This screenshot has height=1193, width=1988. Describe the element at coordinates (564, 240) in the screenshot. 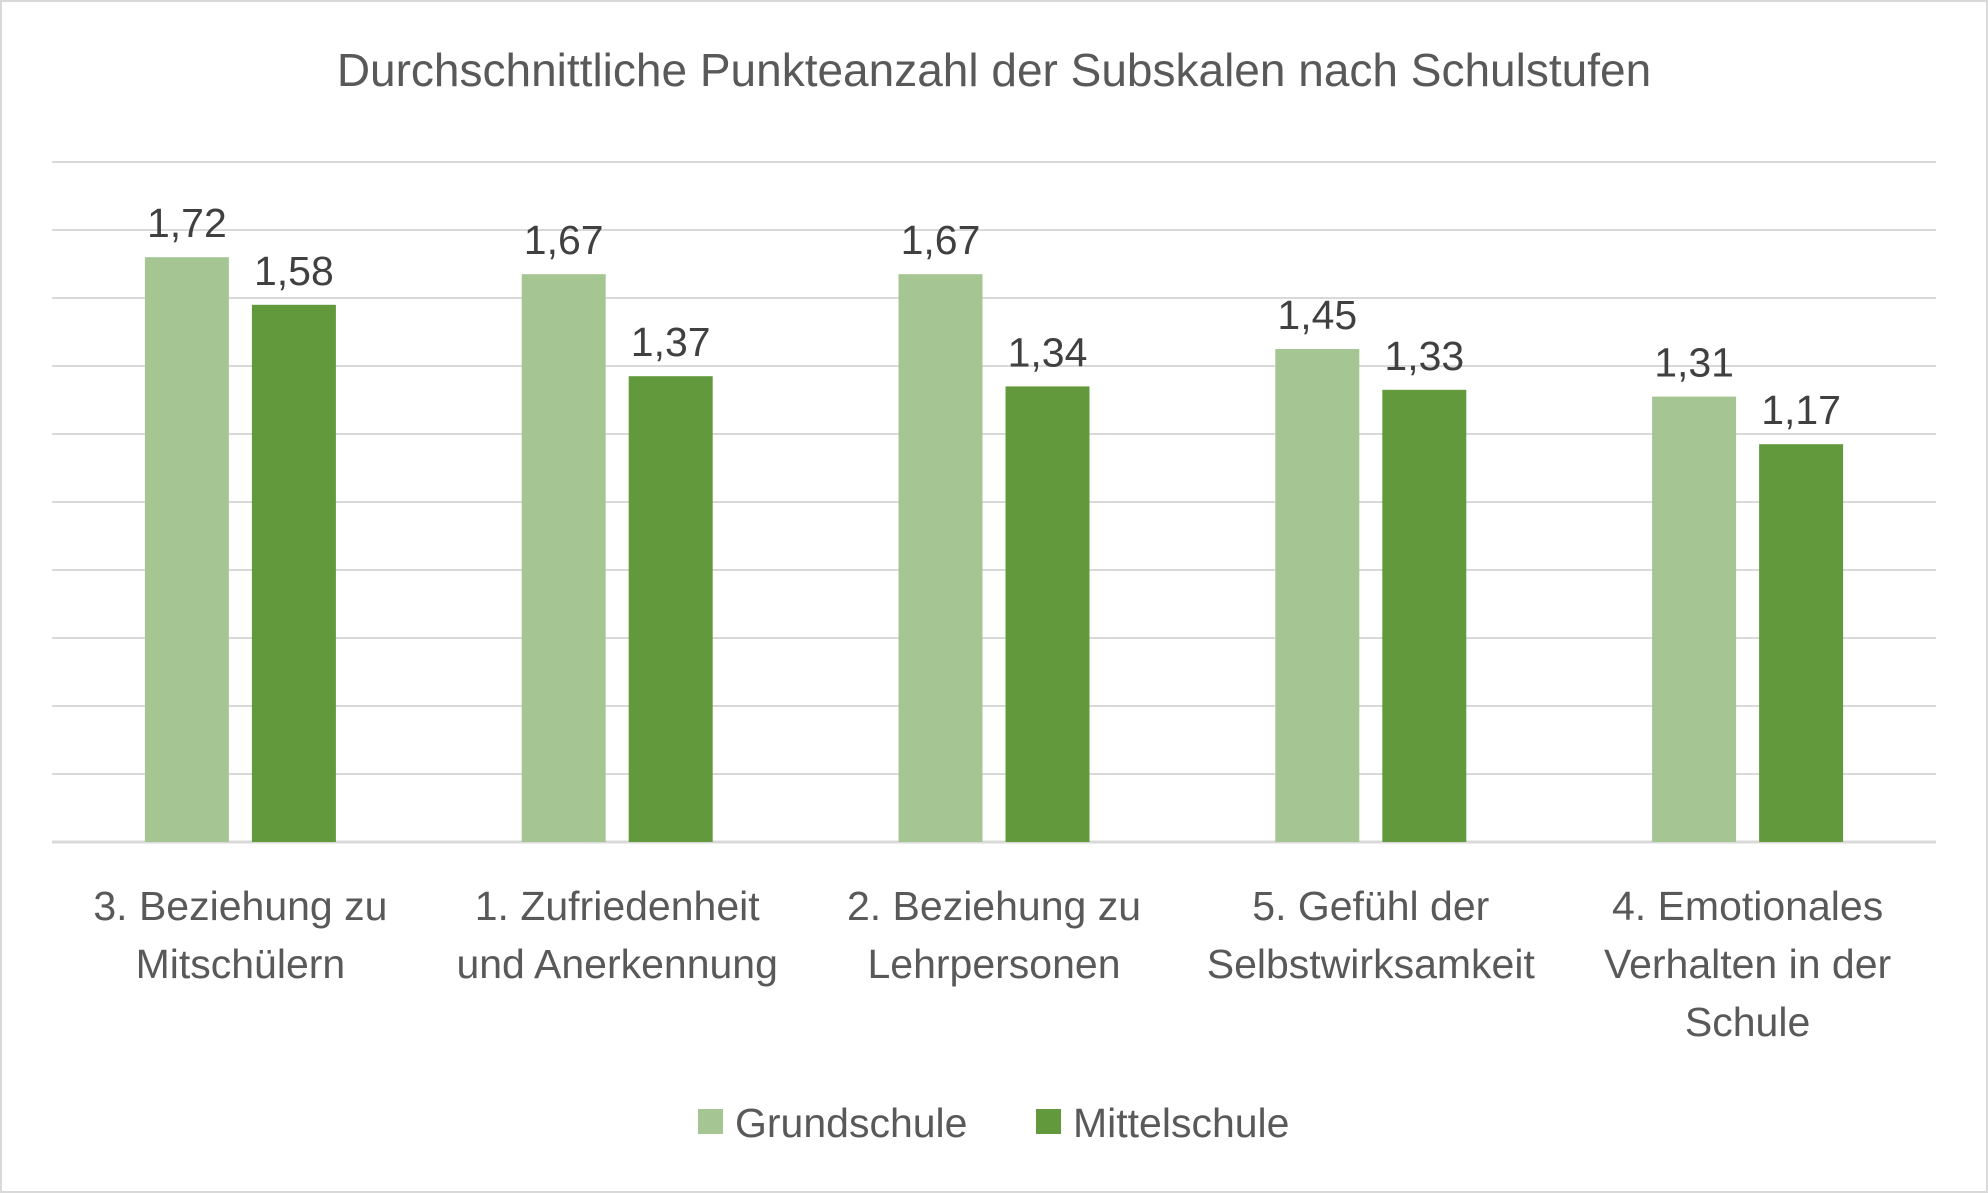

I see `data-label-grundschule-2: 1,67` at that location.